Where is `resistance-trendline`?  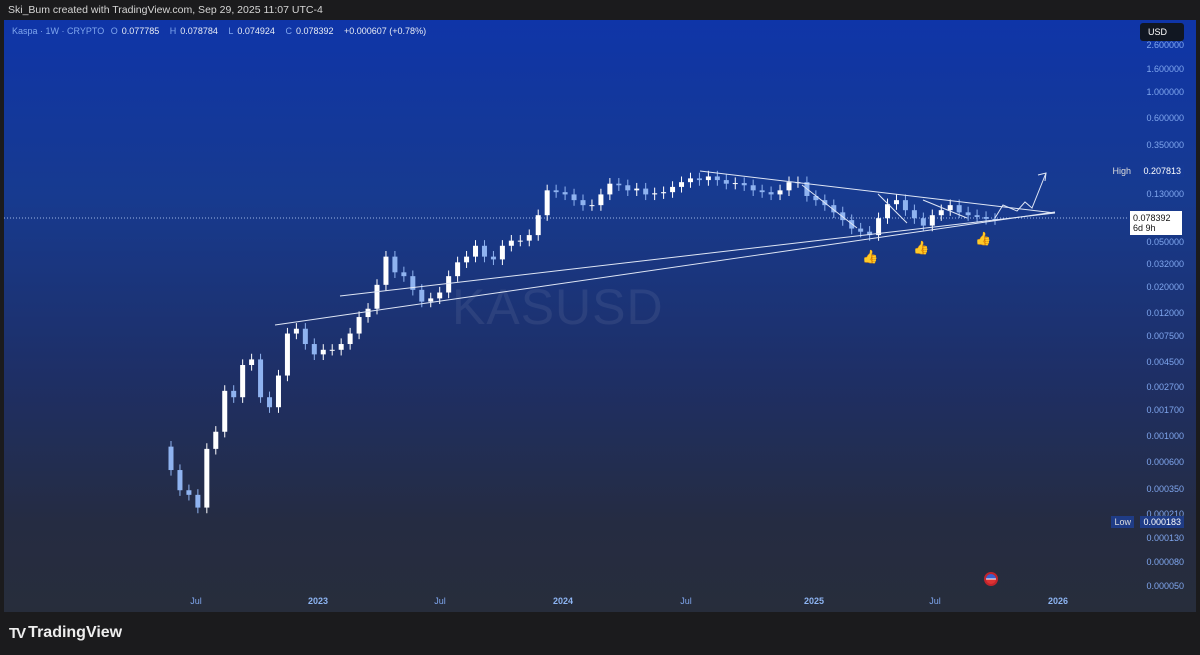
resistance-trendline is located at coordinates (877, 192).